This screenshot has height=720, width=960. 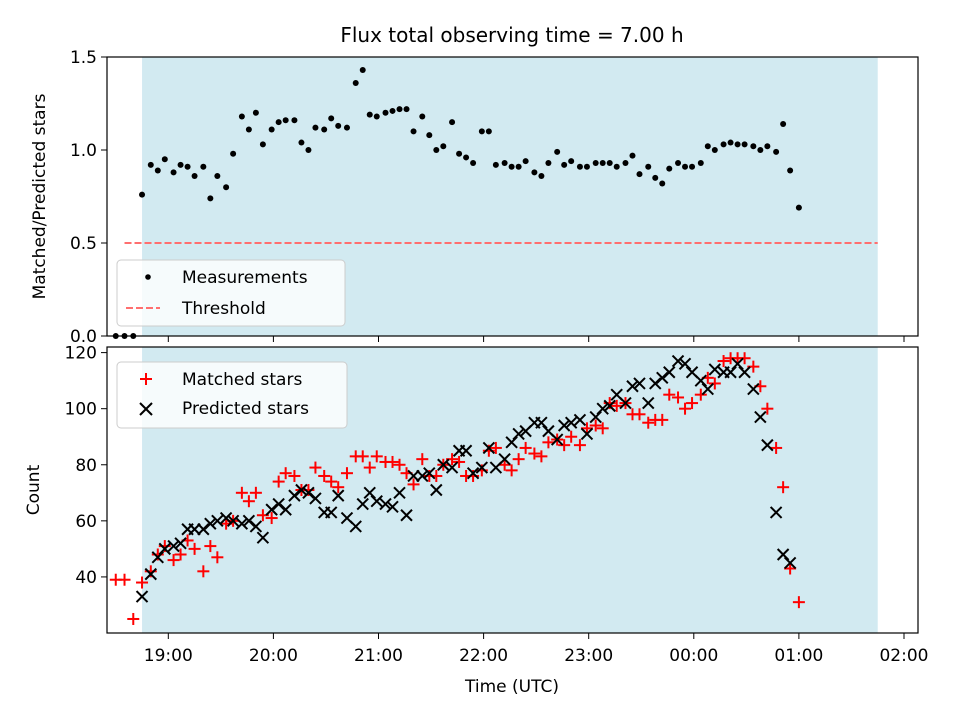 I want to click on chart-title: Flux total observing time = 7.00 h, so click(x=511, y=35).